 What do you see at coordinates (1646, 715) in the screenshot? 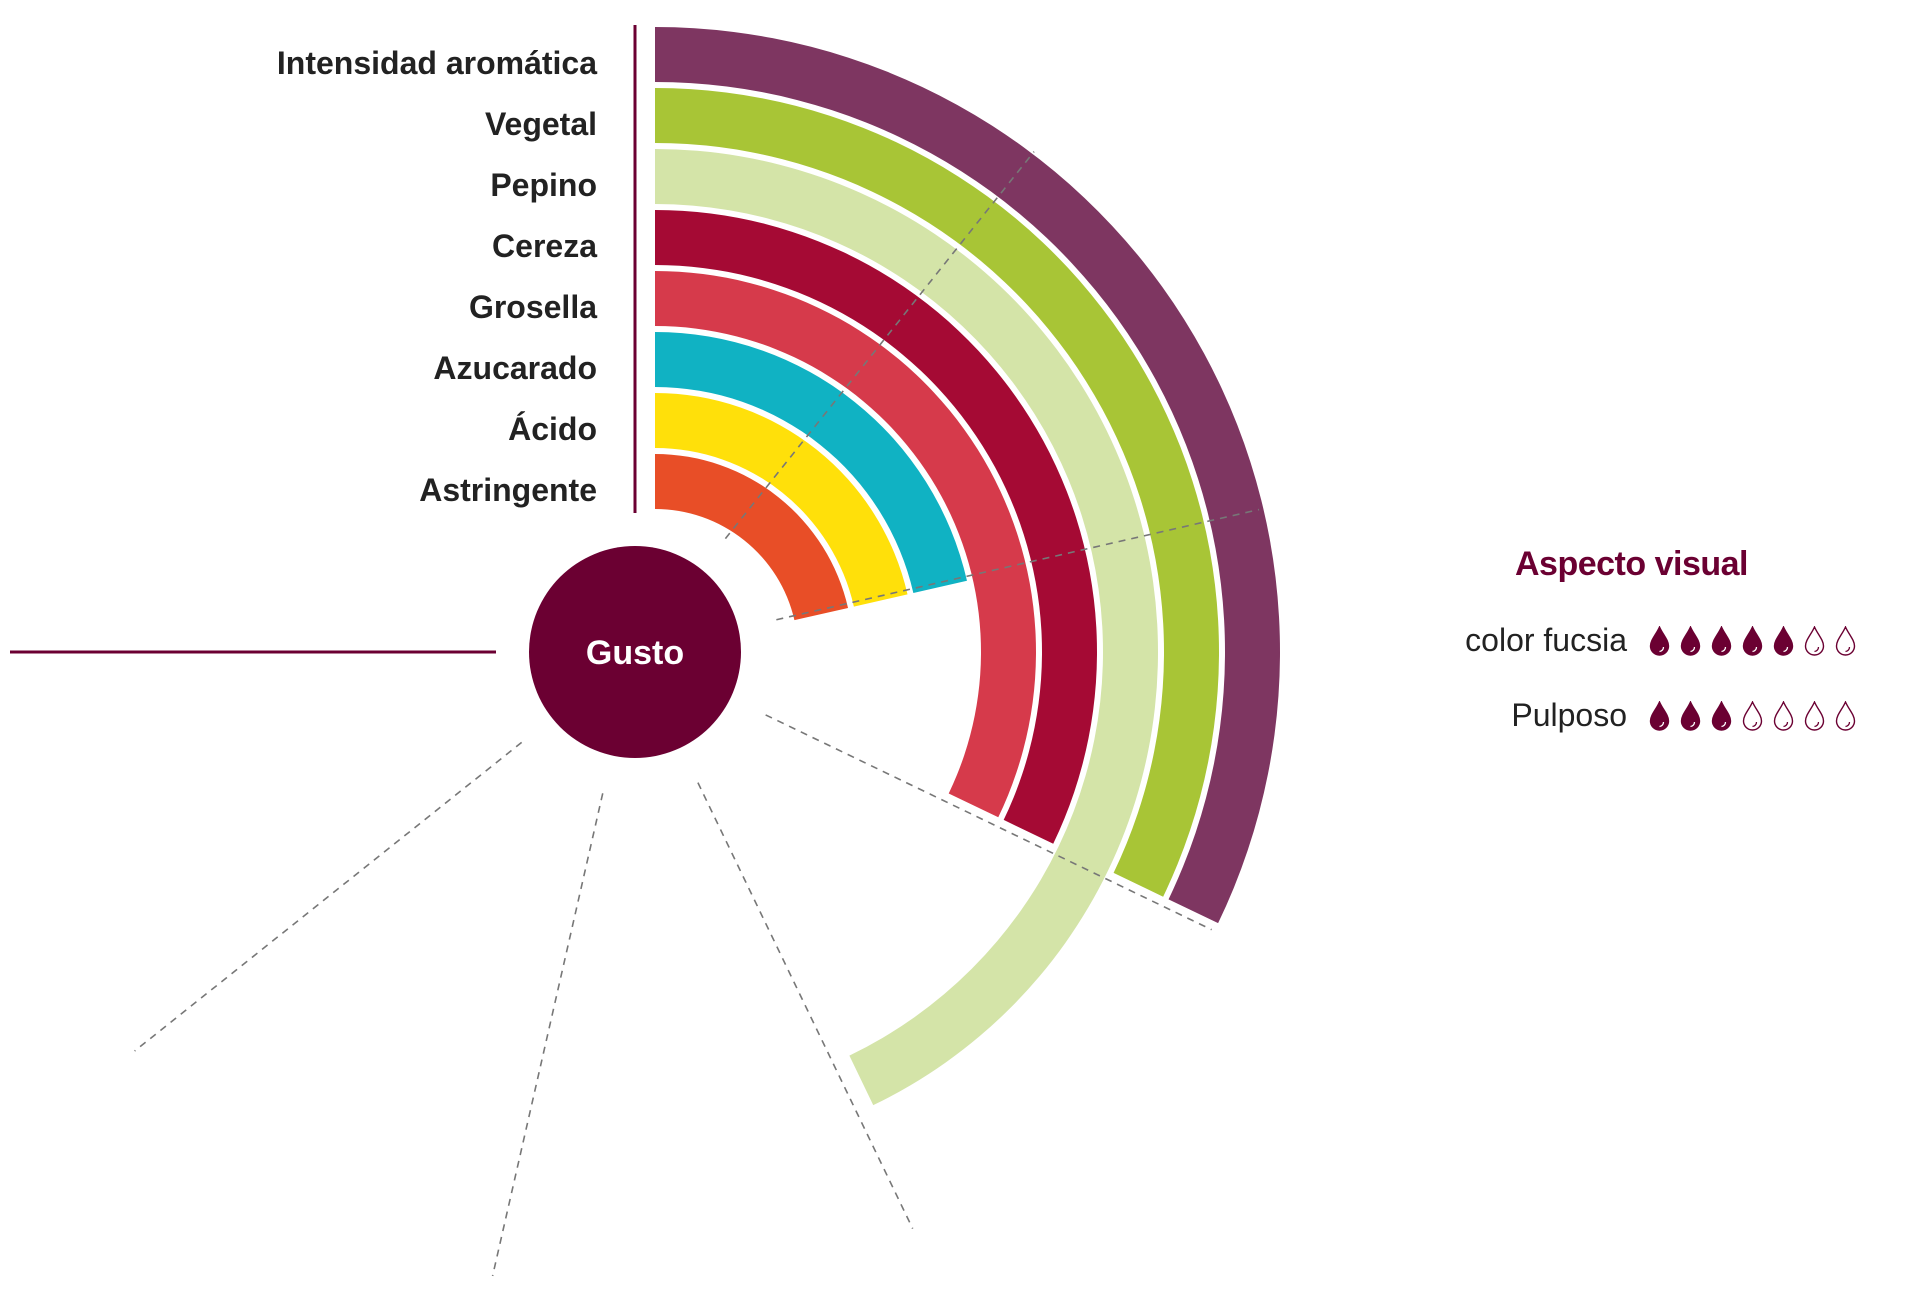
I see `visual-row-pulposo: Pulposo` at bounding box center [1646, 715].